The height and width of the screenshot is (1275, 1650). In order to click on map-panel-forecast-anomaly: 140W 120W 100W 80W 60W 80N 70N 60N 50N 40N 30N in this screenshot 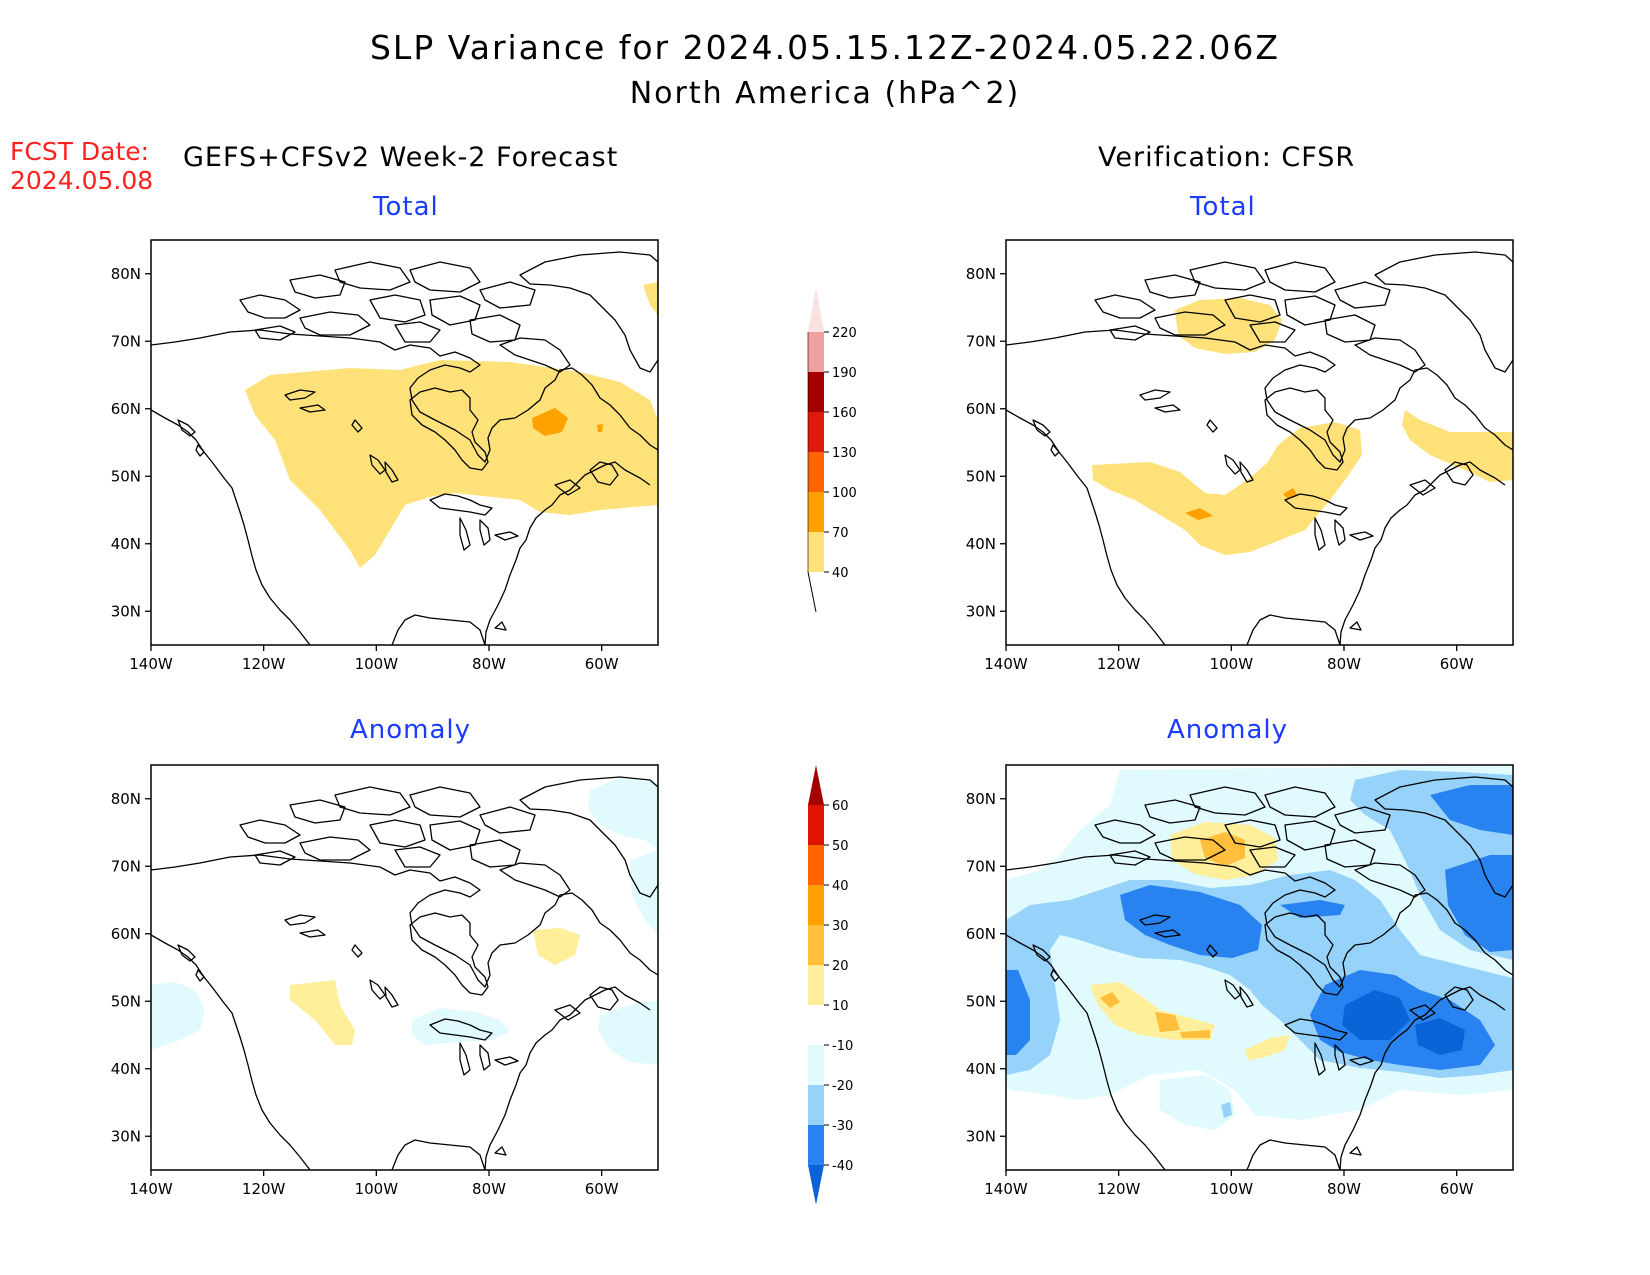, I will do `click(385, 981)`.